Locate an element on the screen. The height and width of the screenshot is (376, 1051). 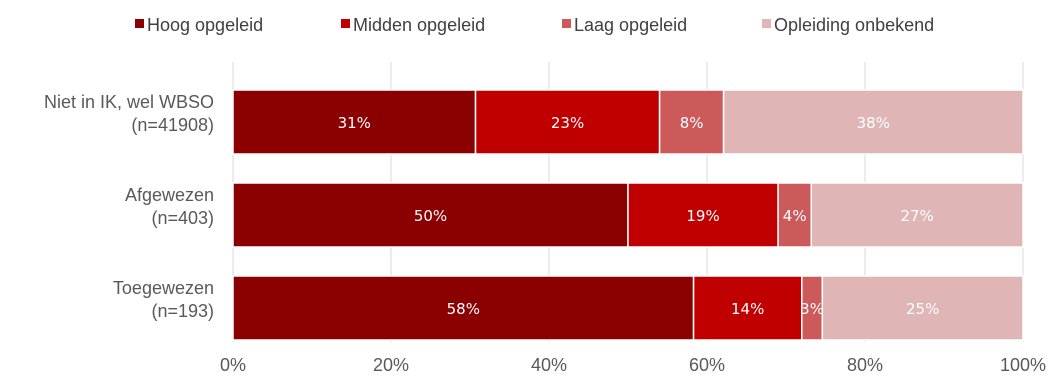
bar-data-label: 58% is located at coordinates (463, 309).